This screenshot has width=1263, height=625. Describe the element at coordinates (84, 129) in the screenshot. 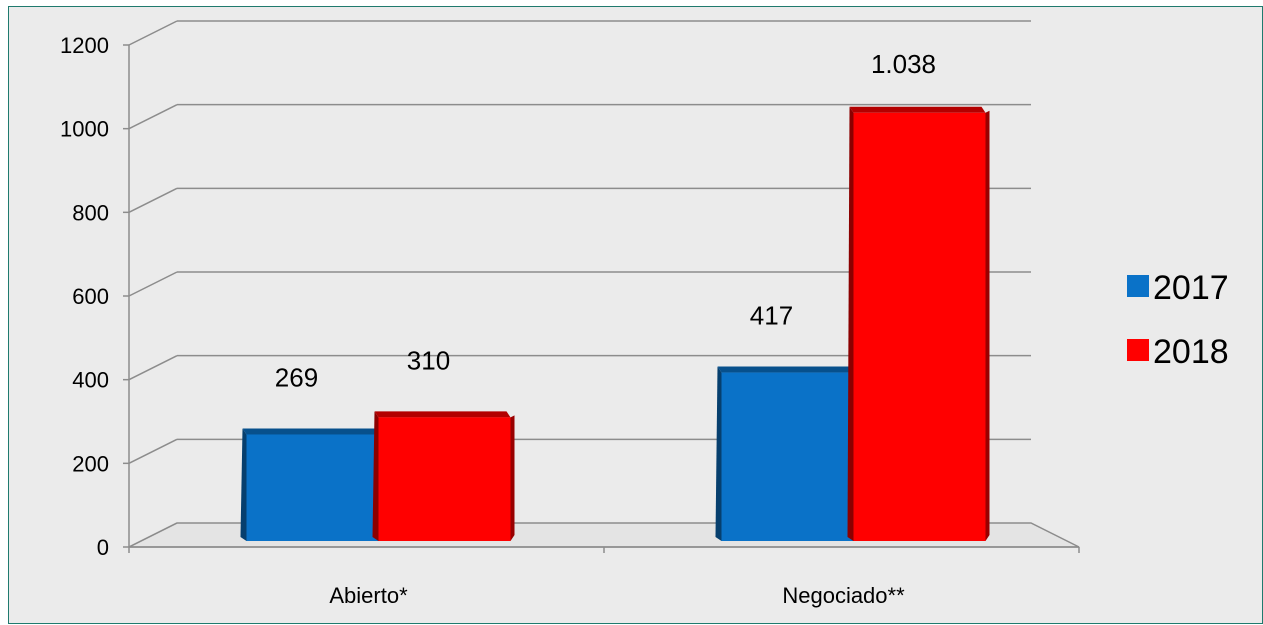

I see `y-tick-label: 1000` at that location.